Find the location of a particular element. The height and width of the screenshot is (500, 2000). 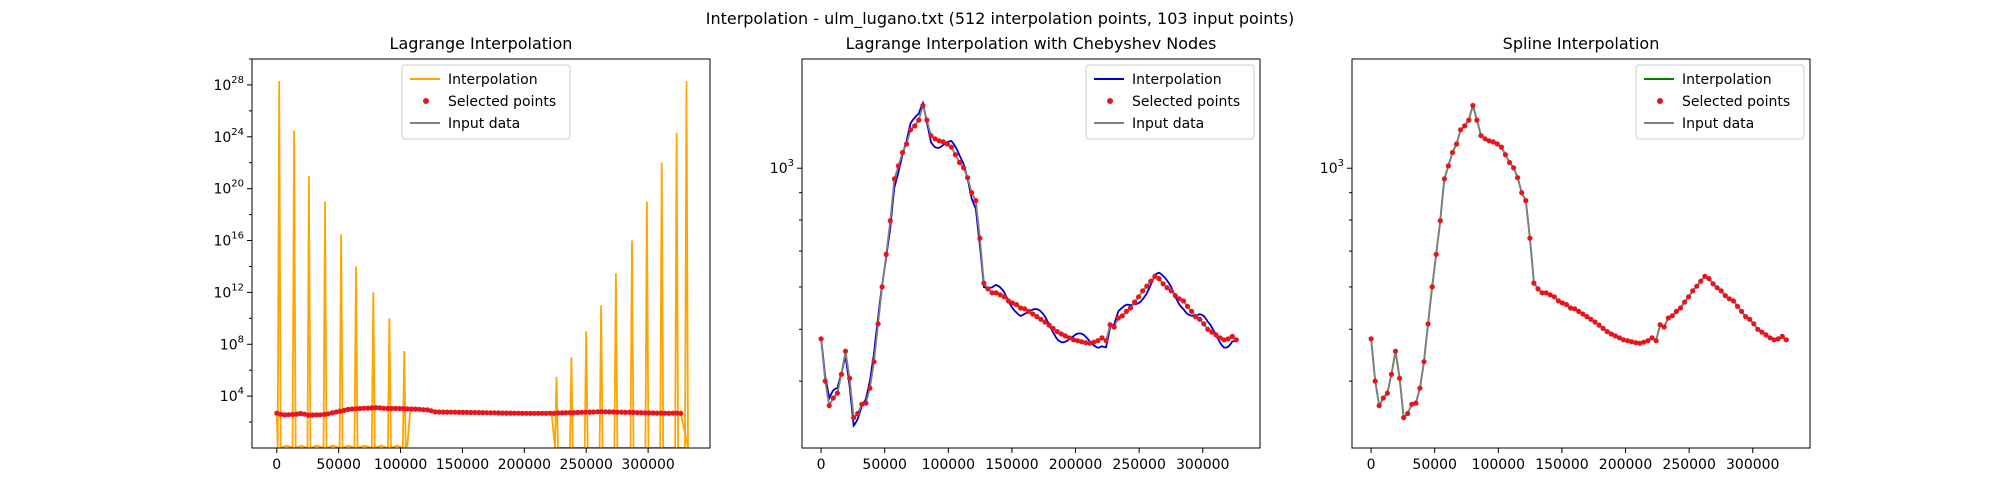

interpolation-line is located at coordinates (1578, 261).